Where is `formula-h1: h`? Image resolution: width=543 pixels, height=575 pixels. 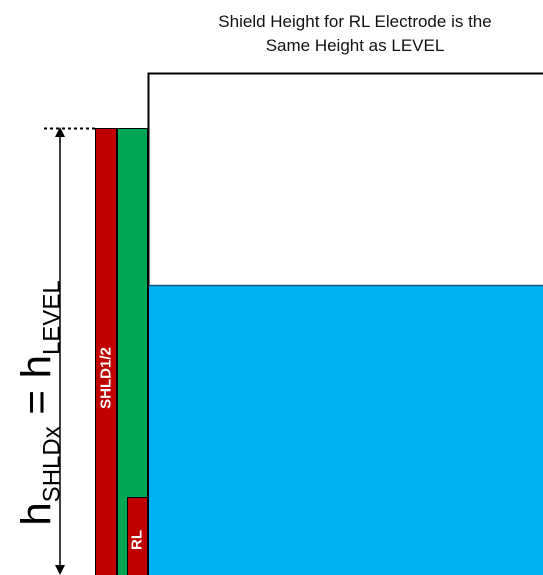
formula-h1: h is located at coordinates (36, 514).